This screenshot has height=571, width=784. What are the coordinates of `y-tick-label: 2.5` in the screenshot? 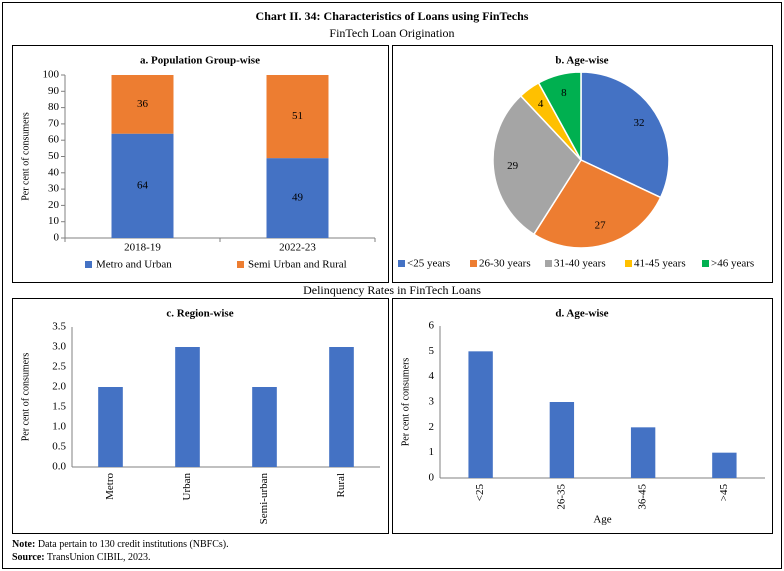 It's located at (59, 367).